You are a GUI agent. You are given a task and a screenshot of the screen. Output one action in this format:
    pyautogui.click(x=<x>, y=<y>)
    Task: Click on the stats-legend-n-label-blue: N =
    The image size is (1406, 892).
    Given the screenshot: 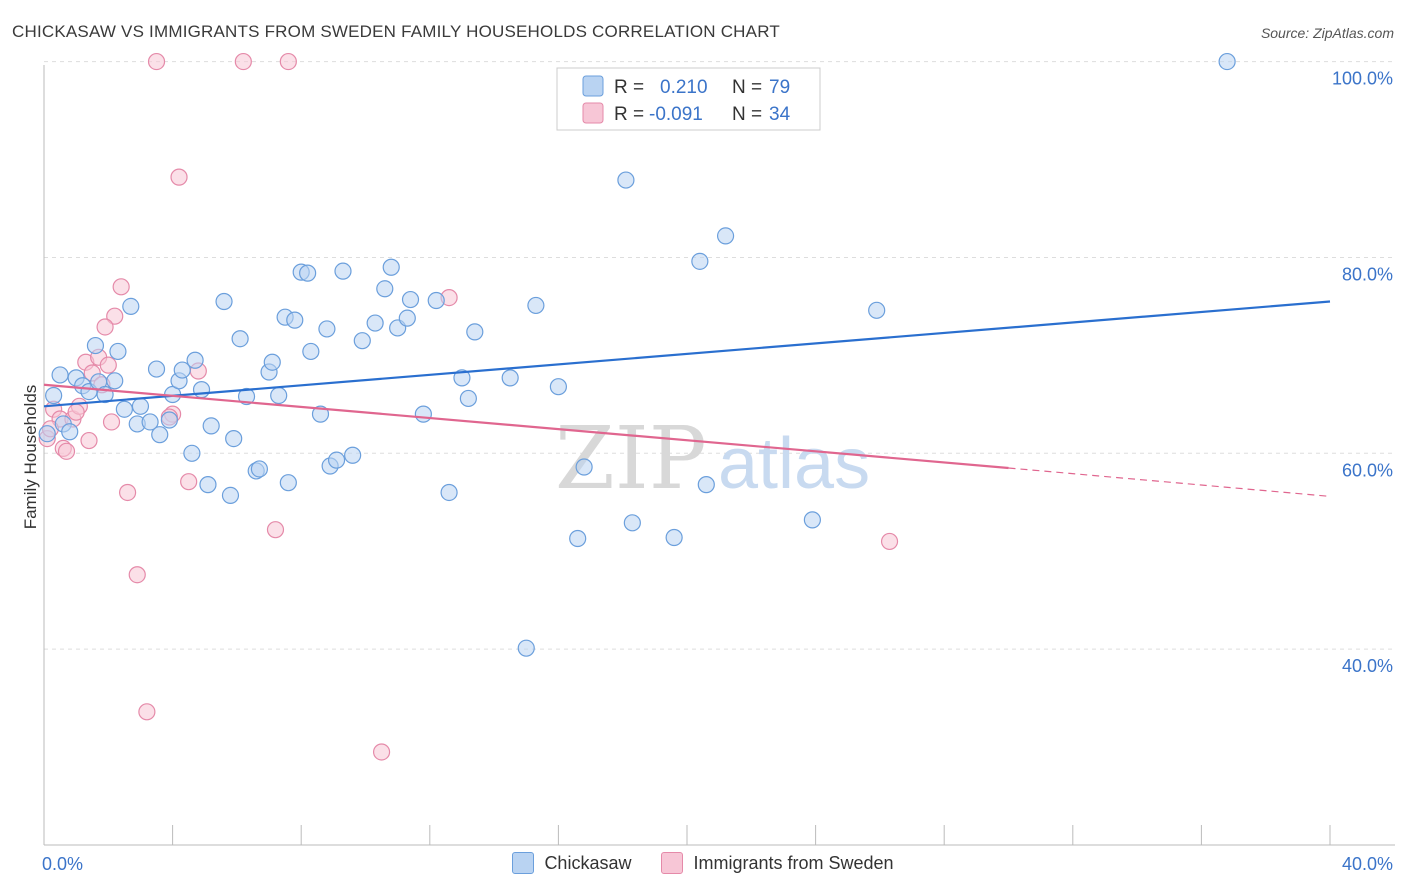 What is the action you would take?
    pyautogui.click(x=747, y=87)
    